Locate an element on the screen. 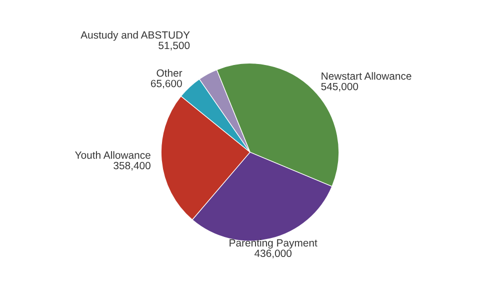 The width and height of the screenshot is (500, 291). slice-label: Youth Allowance is located at coordinates (112, 155).